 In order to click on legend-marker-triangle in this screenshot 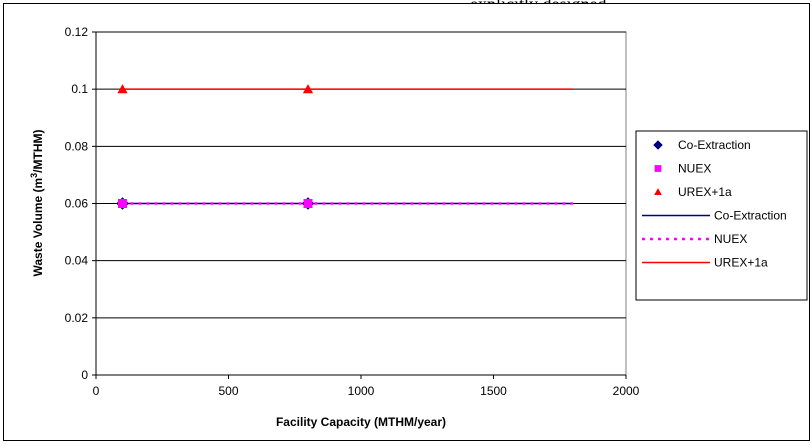, I will do `click(658, 192)`.